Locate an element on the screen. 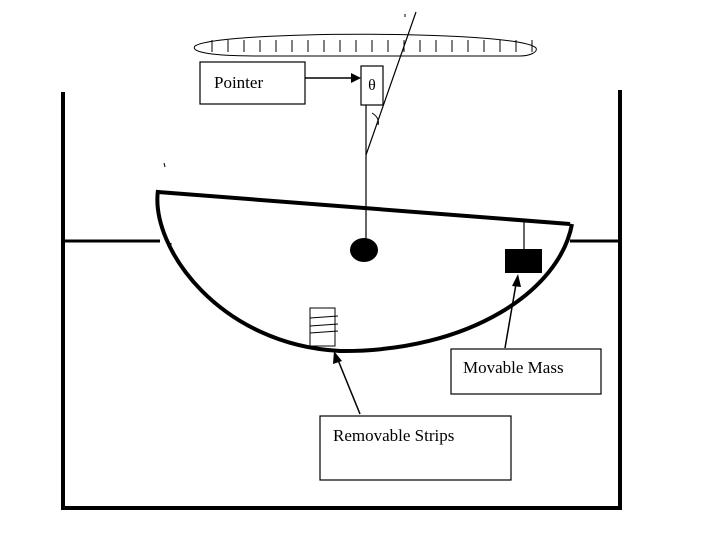 The width and height of the screenshot is (707, 555). pontoon-deck is located at coordinates (364, 208).